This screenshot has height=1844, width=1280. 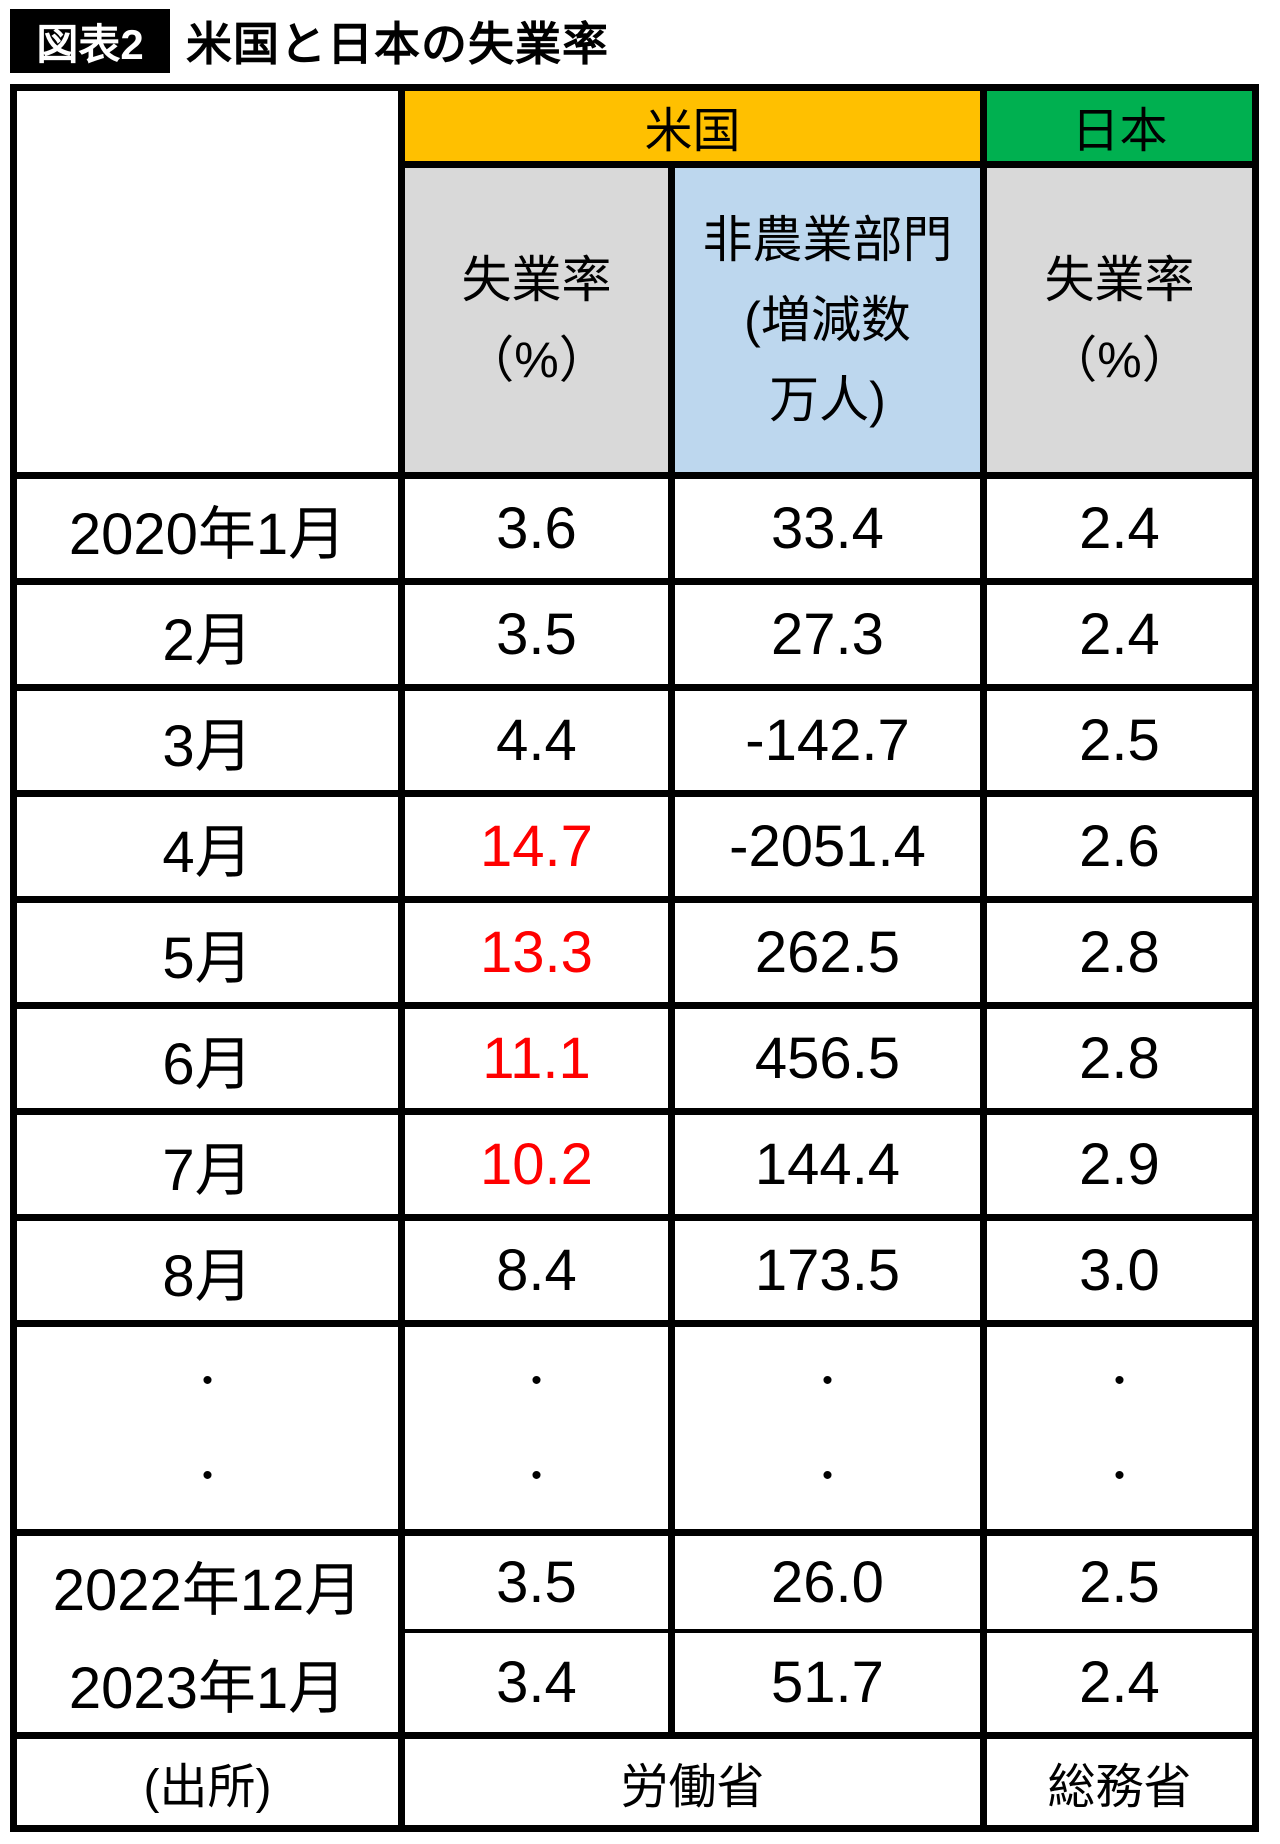 I want to click on merged-row-label: 2022年12月 2023年1月, so click(x=207, y=1634).